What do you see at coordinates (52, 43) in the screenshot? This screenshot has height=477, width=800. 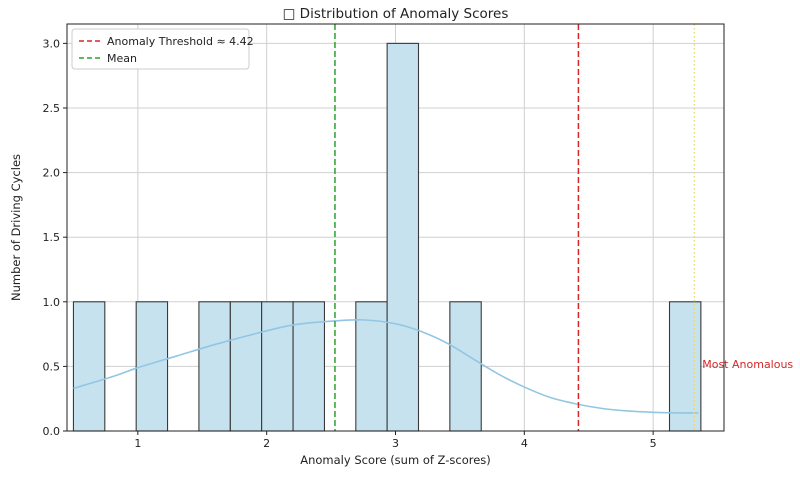 I see `y-tick-label: 3.0` at bounding box center [52, 43].